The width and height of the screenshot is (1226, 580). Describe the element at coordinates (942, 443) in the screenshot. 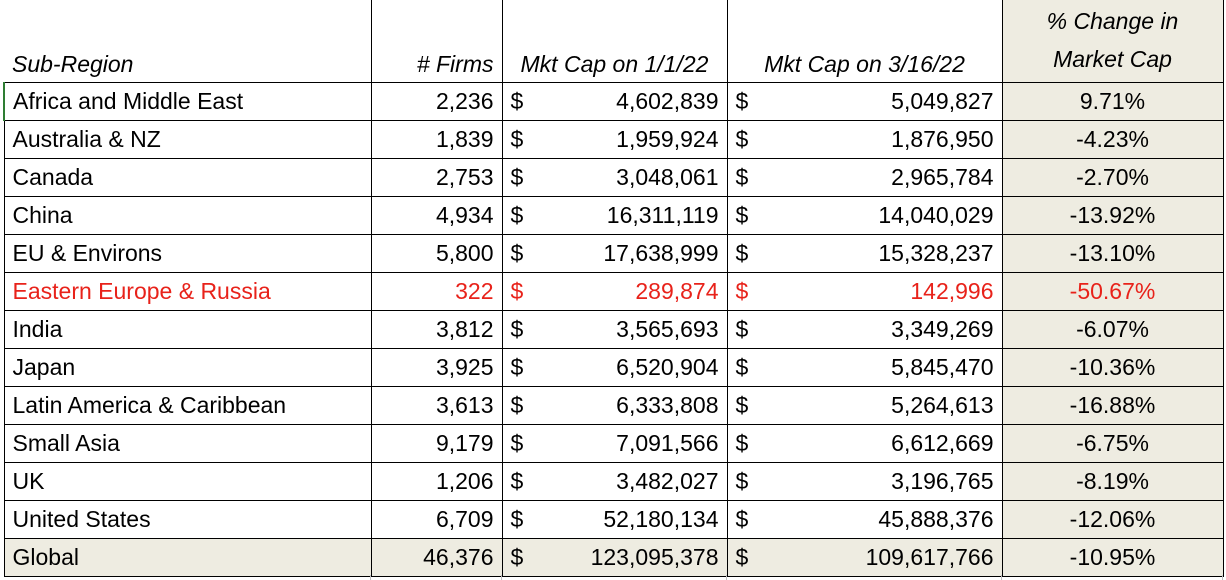

I see `cell-mkt-cap-2-value: 6,612,669` at that location.